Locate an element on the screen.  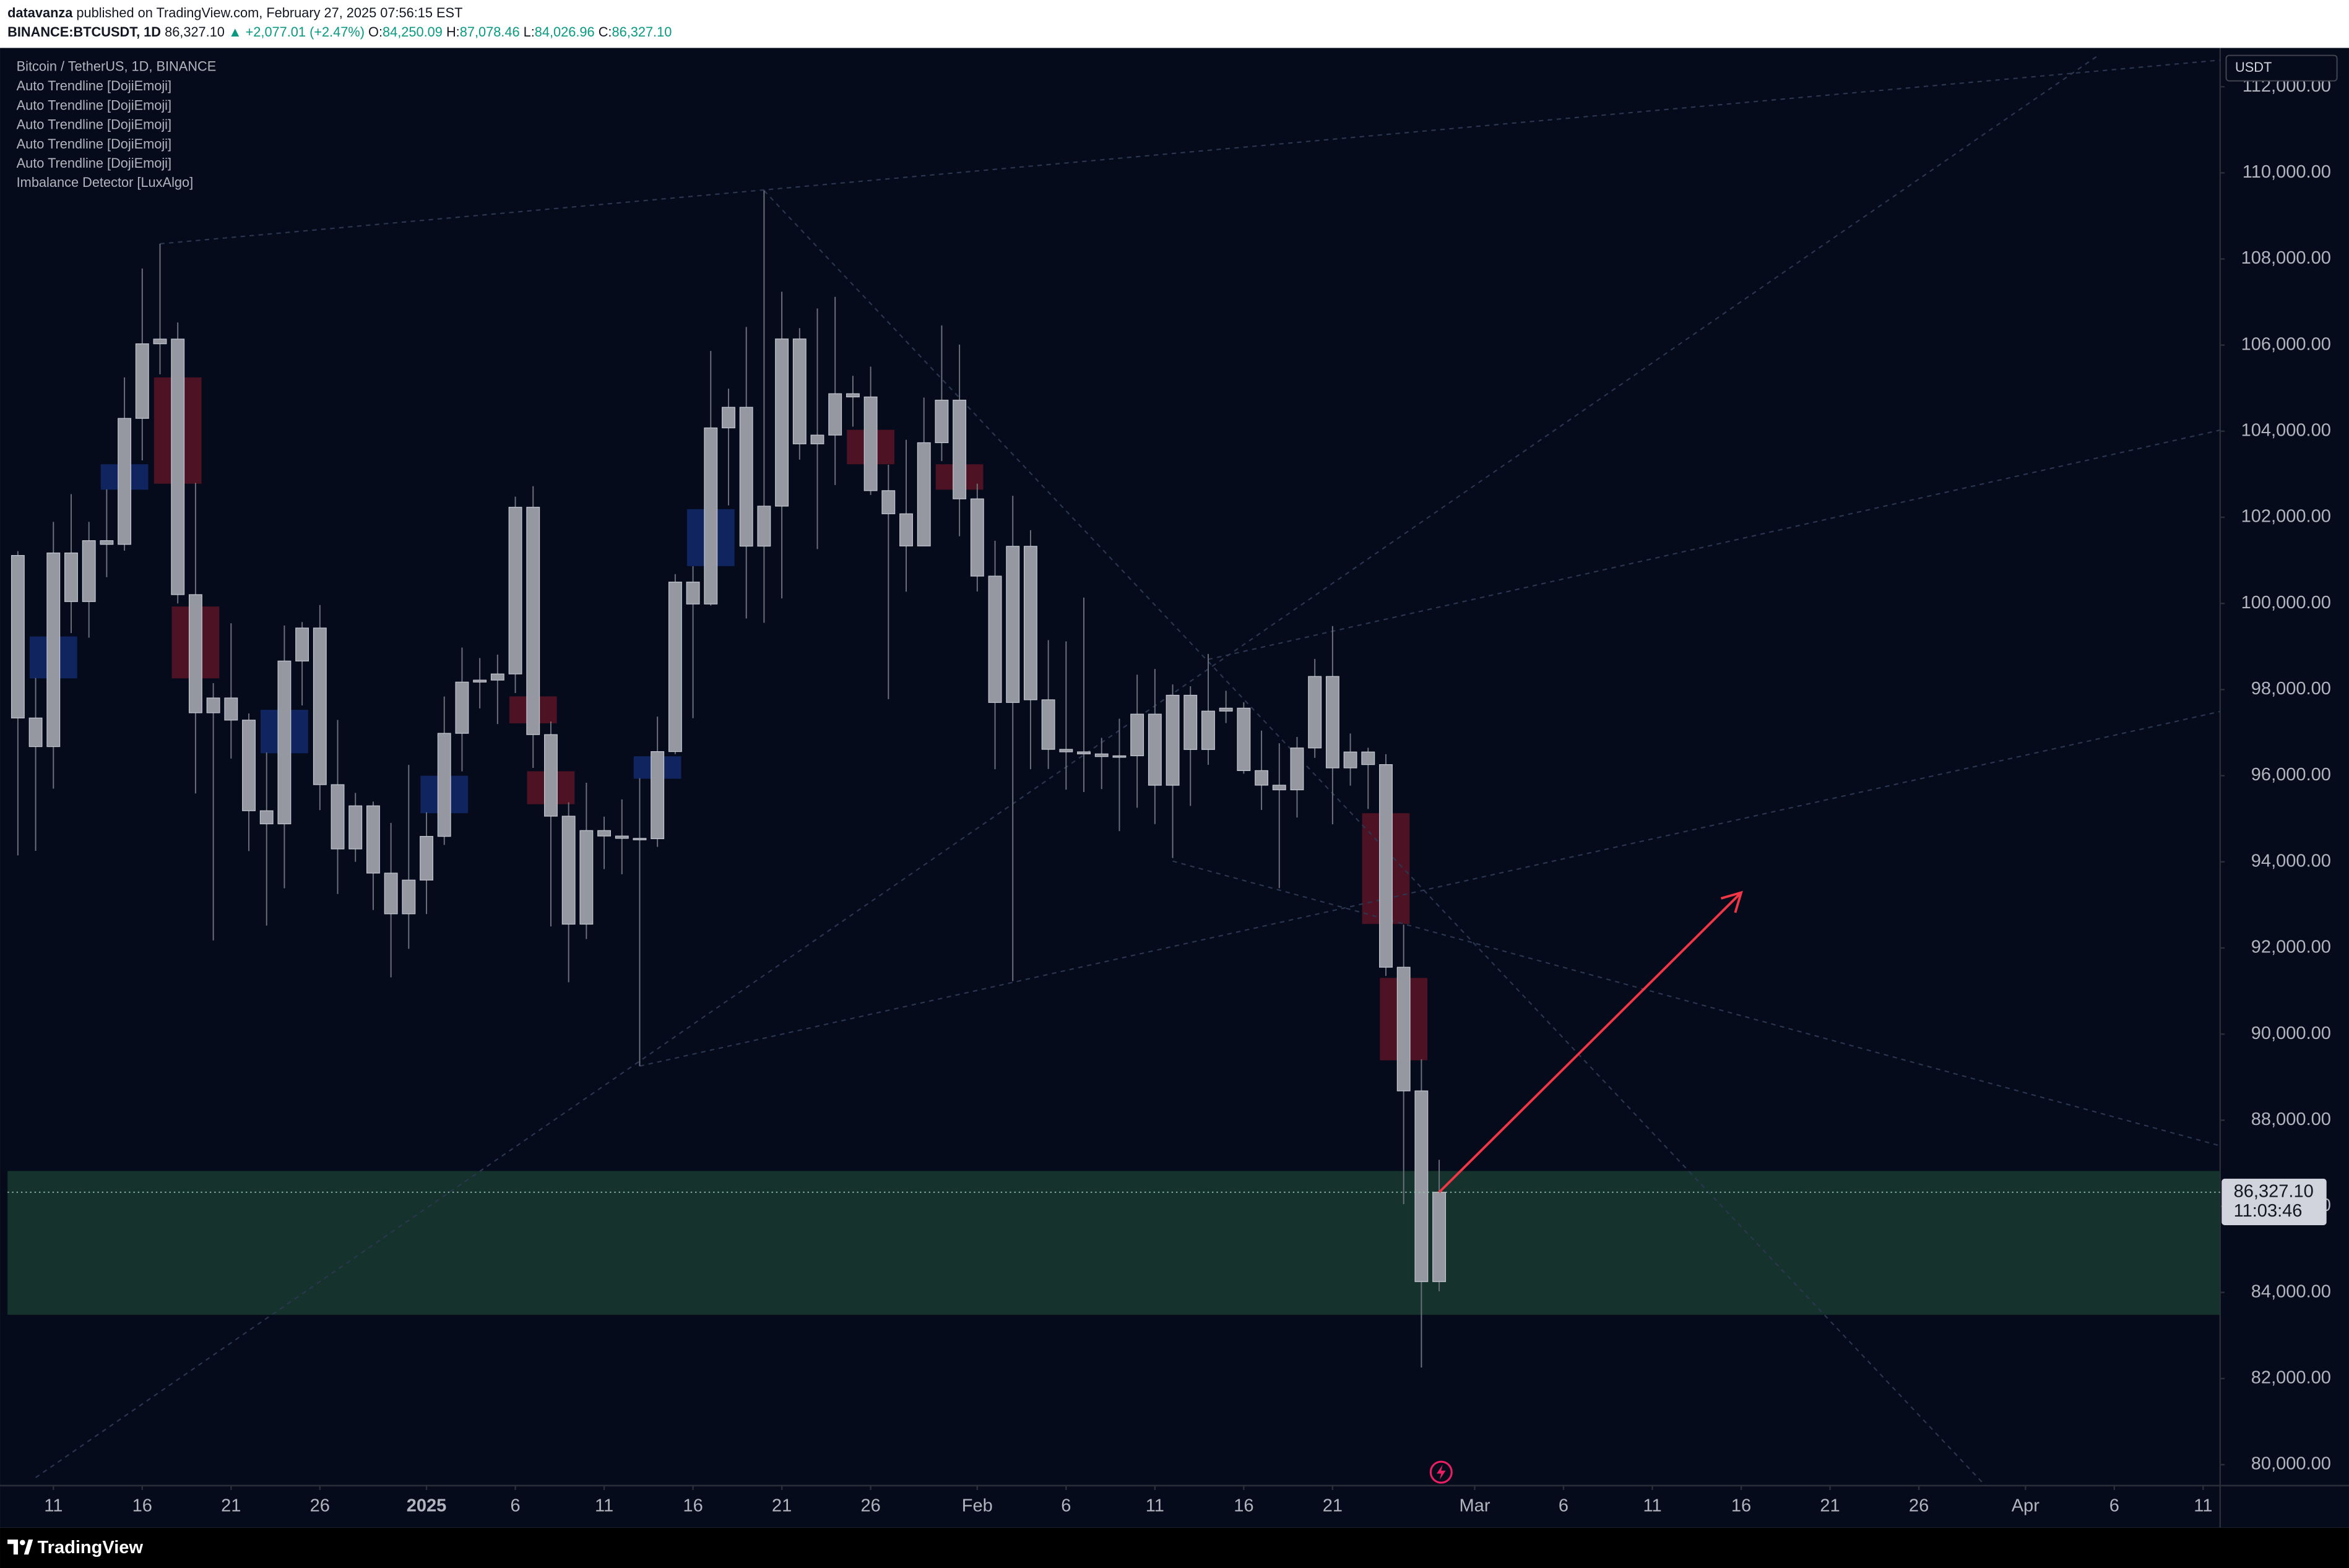
y-tick-label: 104,000.00 is located at coordinates (2286, 431).